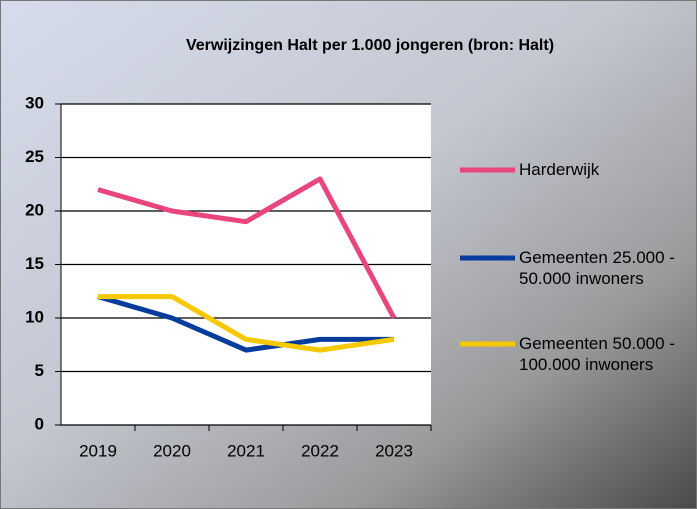 This screenshot has height=509, width=697. What do you see at coordinates (320, 450) in the screenshot?
I see `x-tick-label: 2022` at bounding box center [320, 450].